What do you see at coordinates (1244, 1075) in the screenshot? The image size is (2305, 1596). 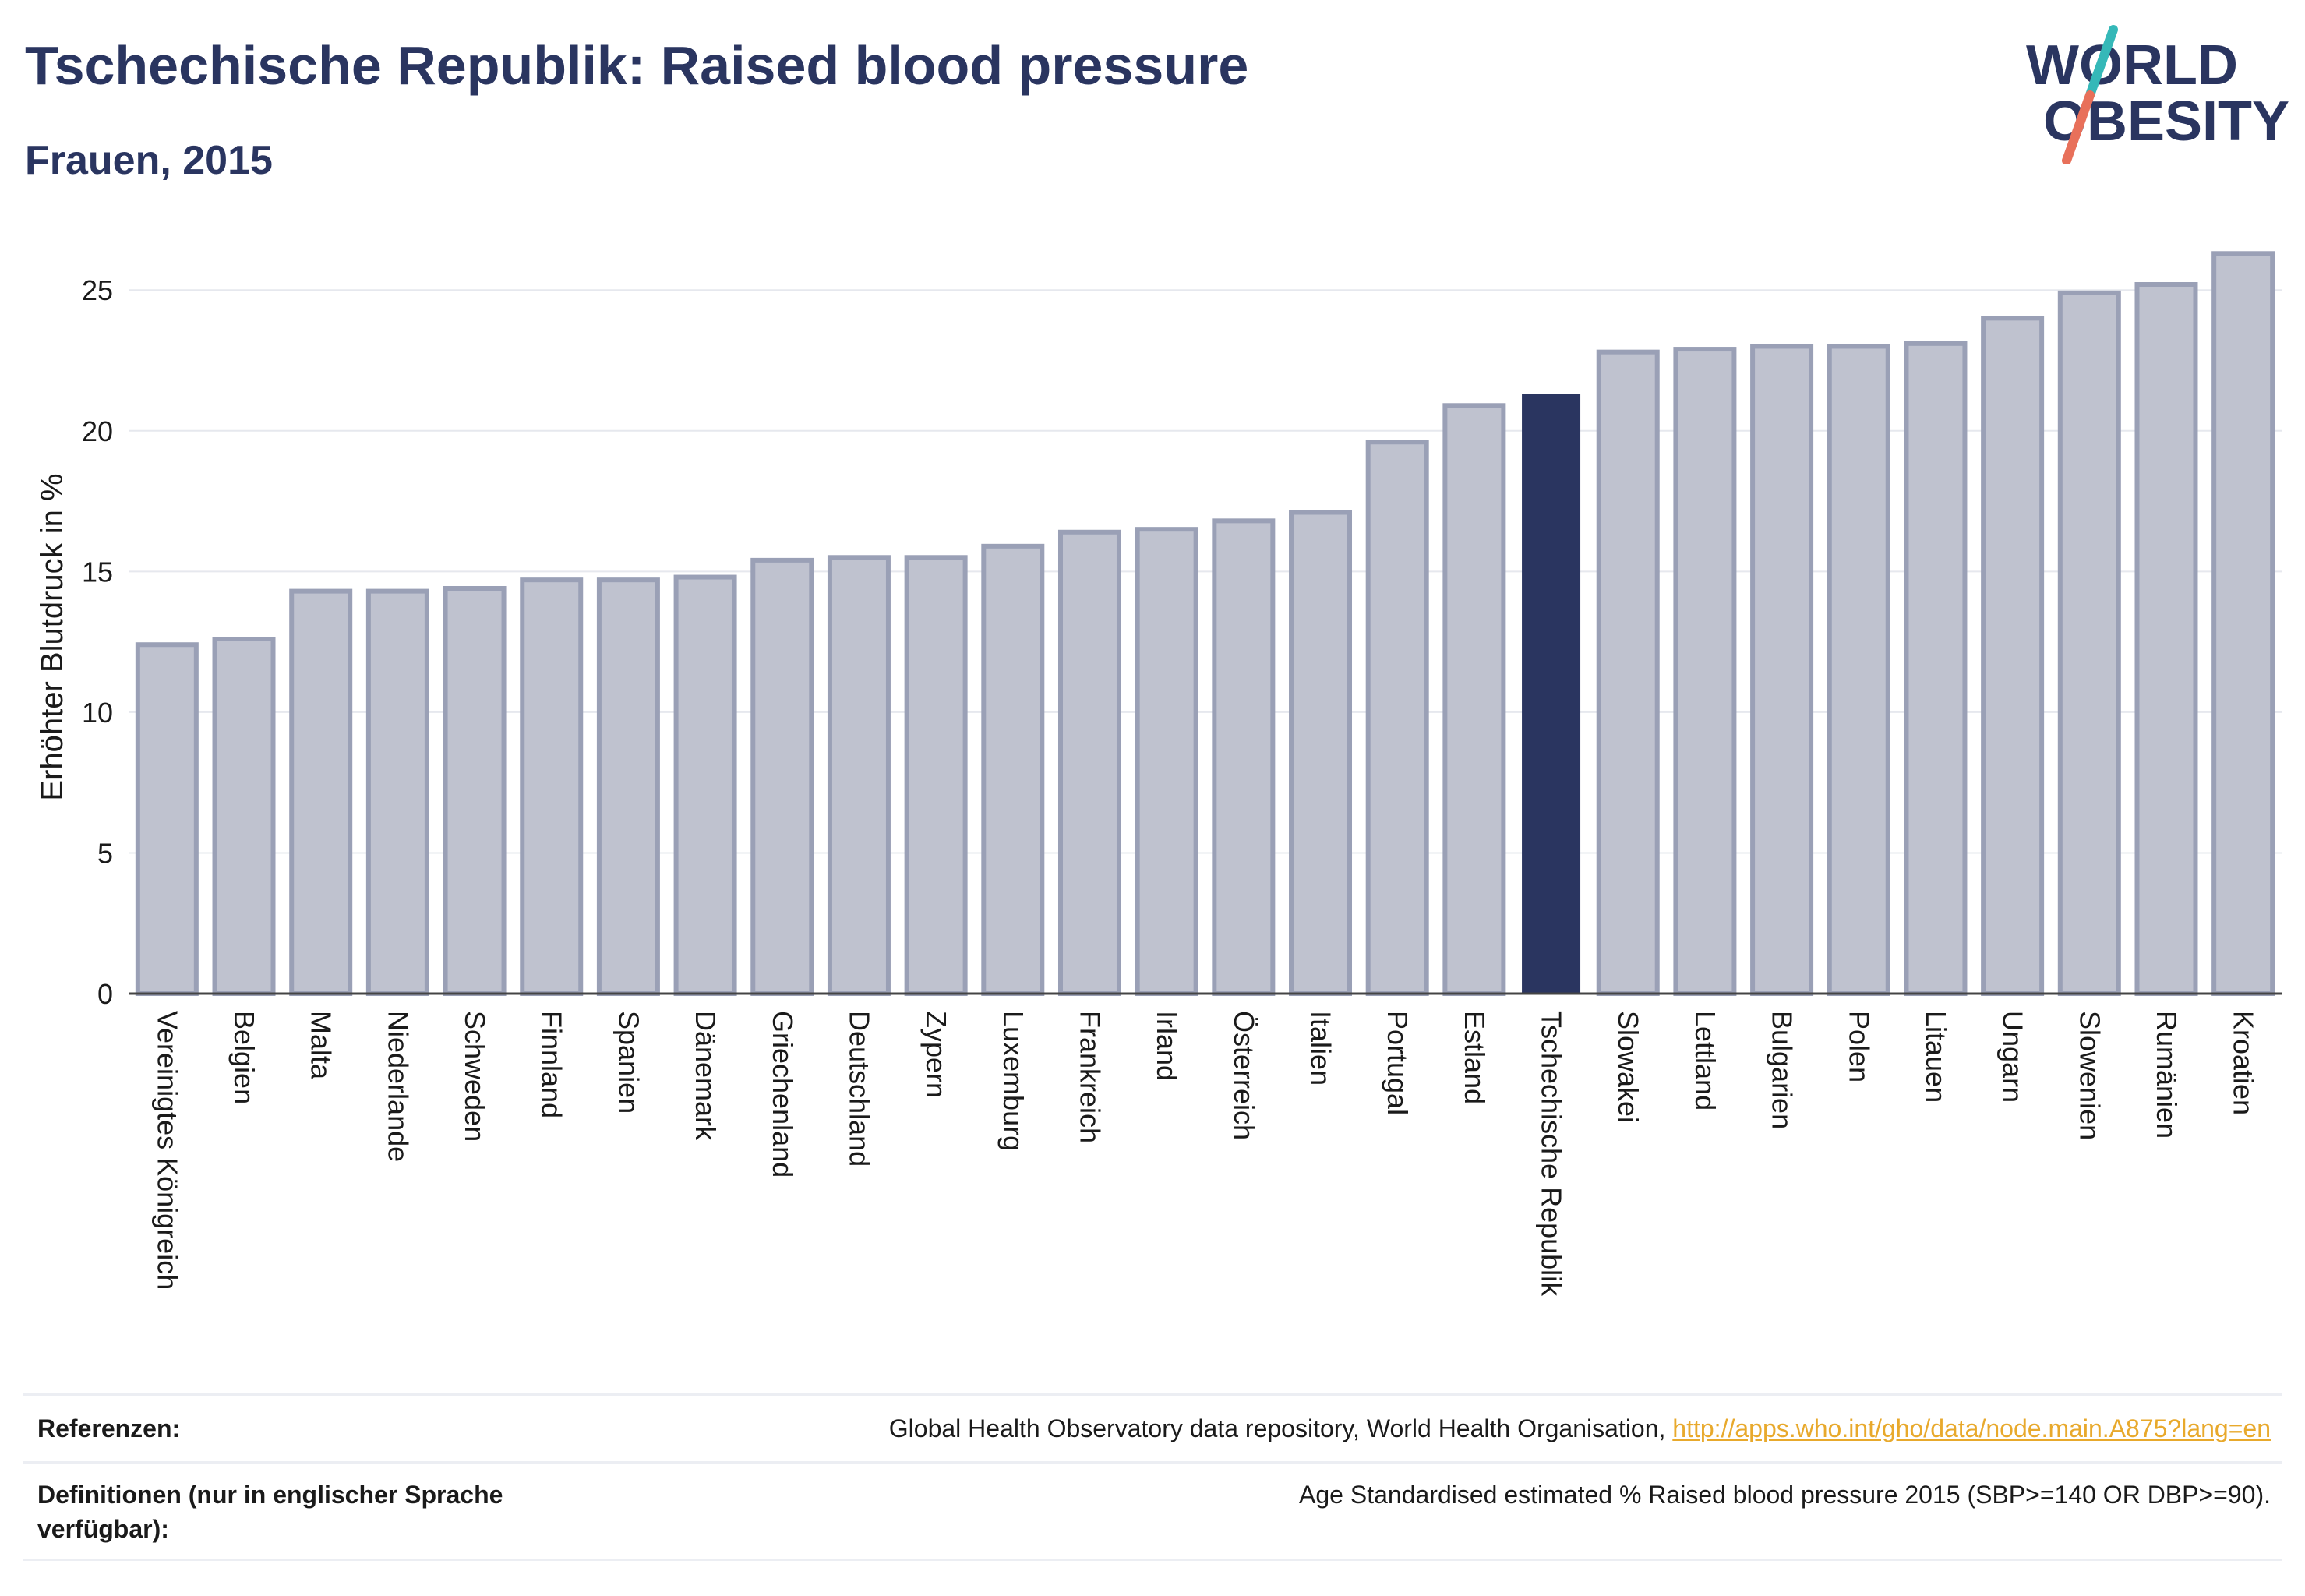 I see `x-tick-label: Österreich` at bounding box center [1244, 1075].